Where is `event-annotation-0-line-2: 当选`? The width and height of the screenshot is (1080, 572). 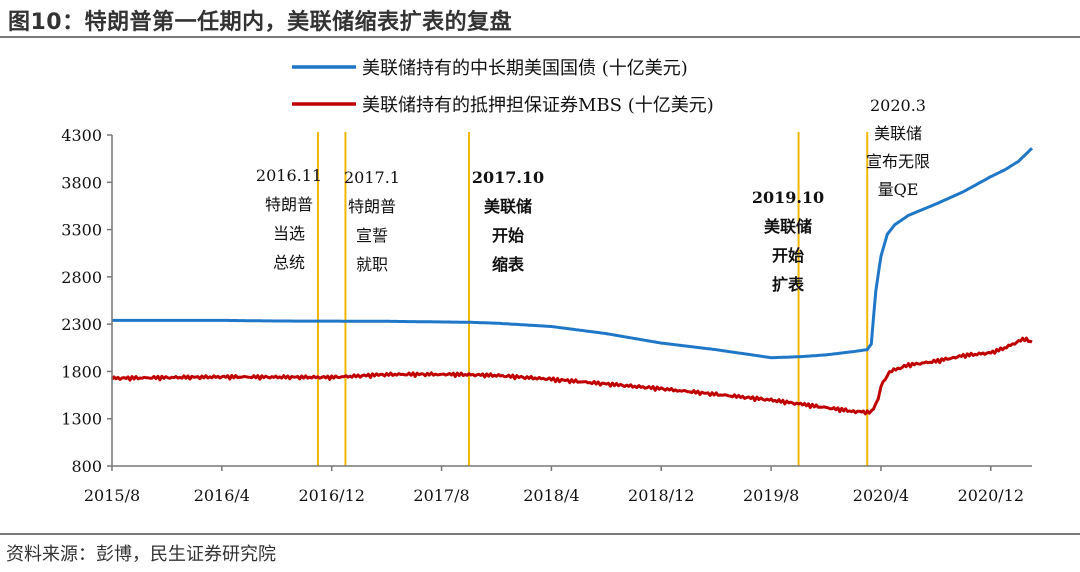 event-annotation-0-line-2: 当选 is located at coordinates (289, 233).